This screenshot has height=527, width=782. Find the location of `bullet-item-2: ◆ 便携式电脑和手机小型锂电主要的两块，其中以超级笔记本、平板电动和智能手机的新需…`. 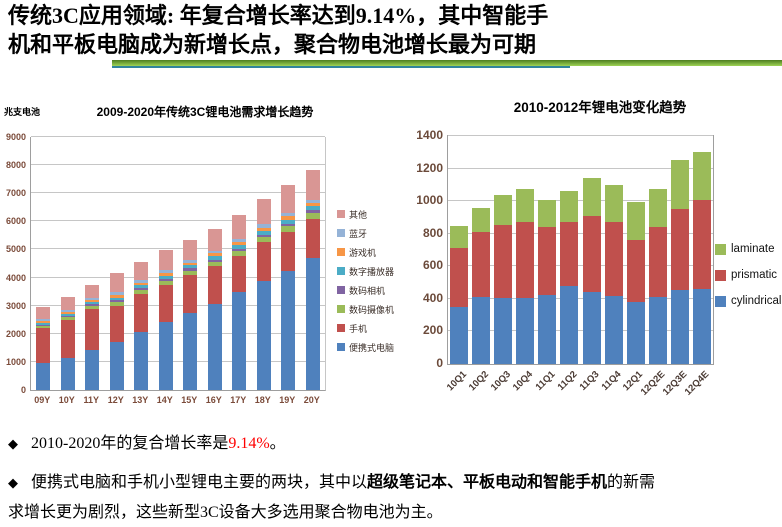

bullet-item-2: ◆ 便携式电脑和手机小型锂电主要的两块，其中以超级笔记本、平板电动和智能手机的新需… is located at coordinates (333, 497).